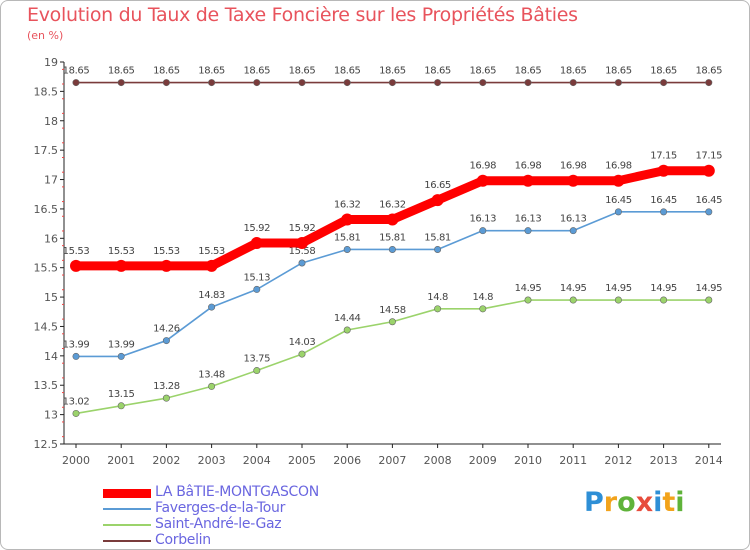  Describe the element at coordinates (121, 344) in the screenshot. I see `data-label: 13.99` at that location.